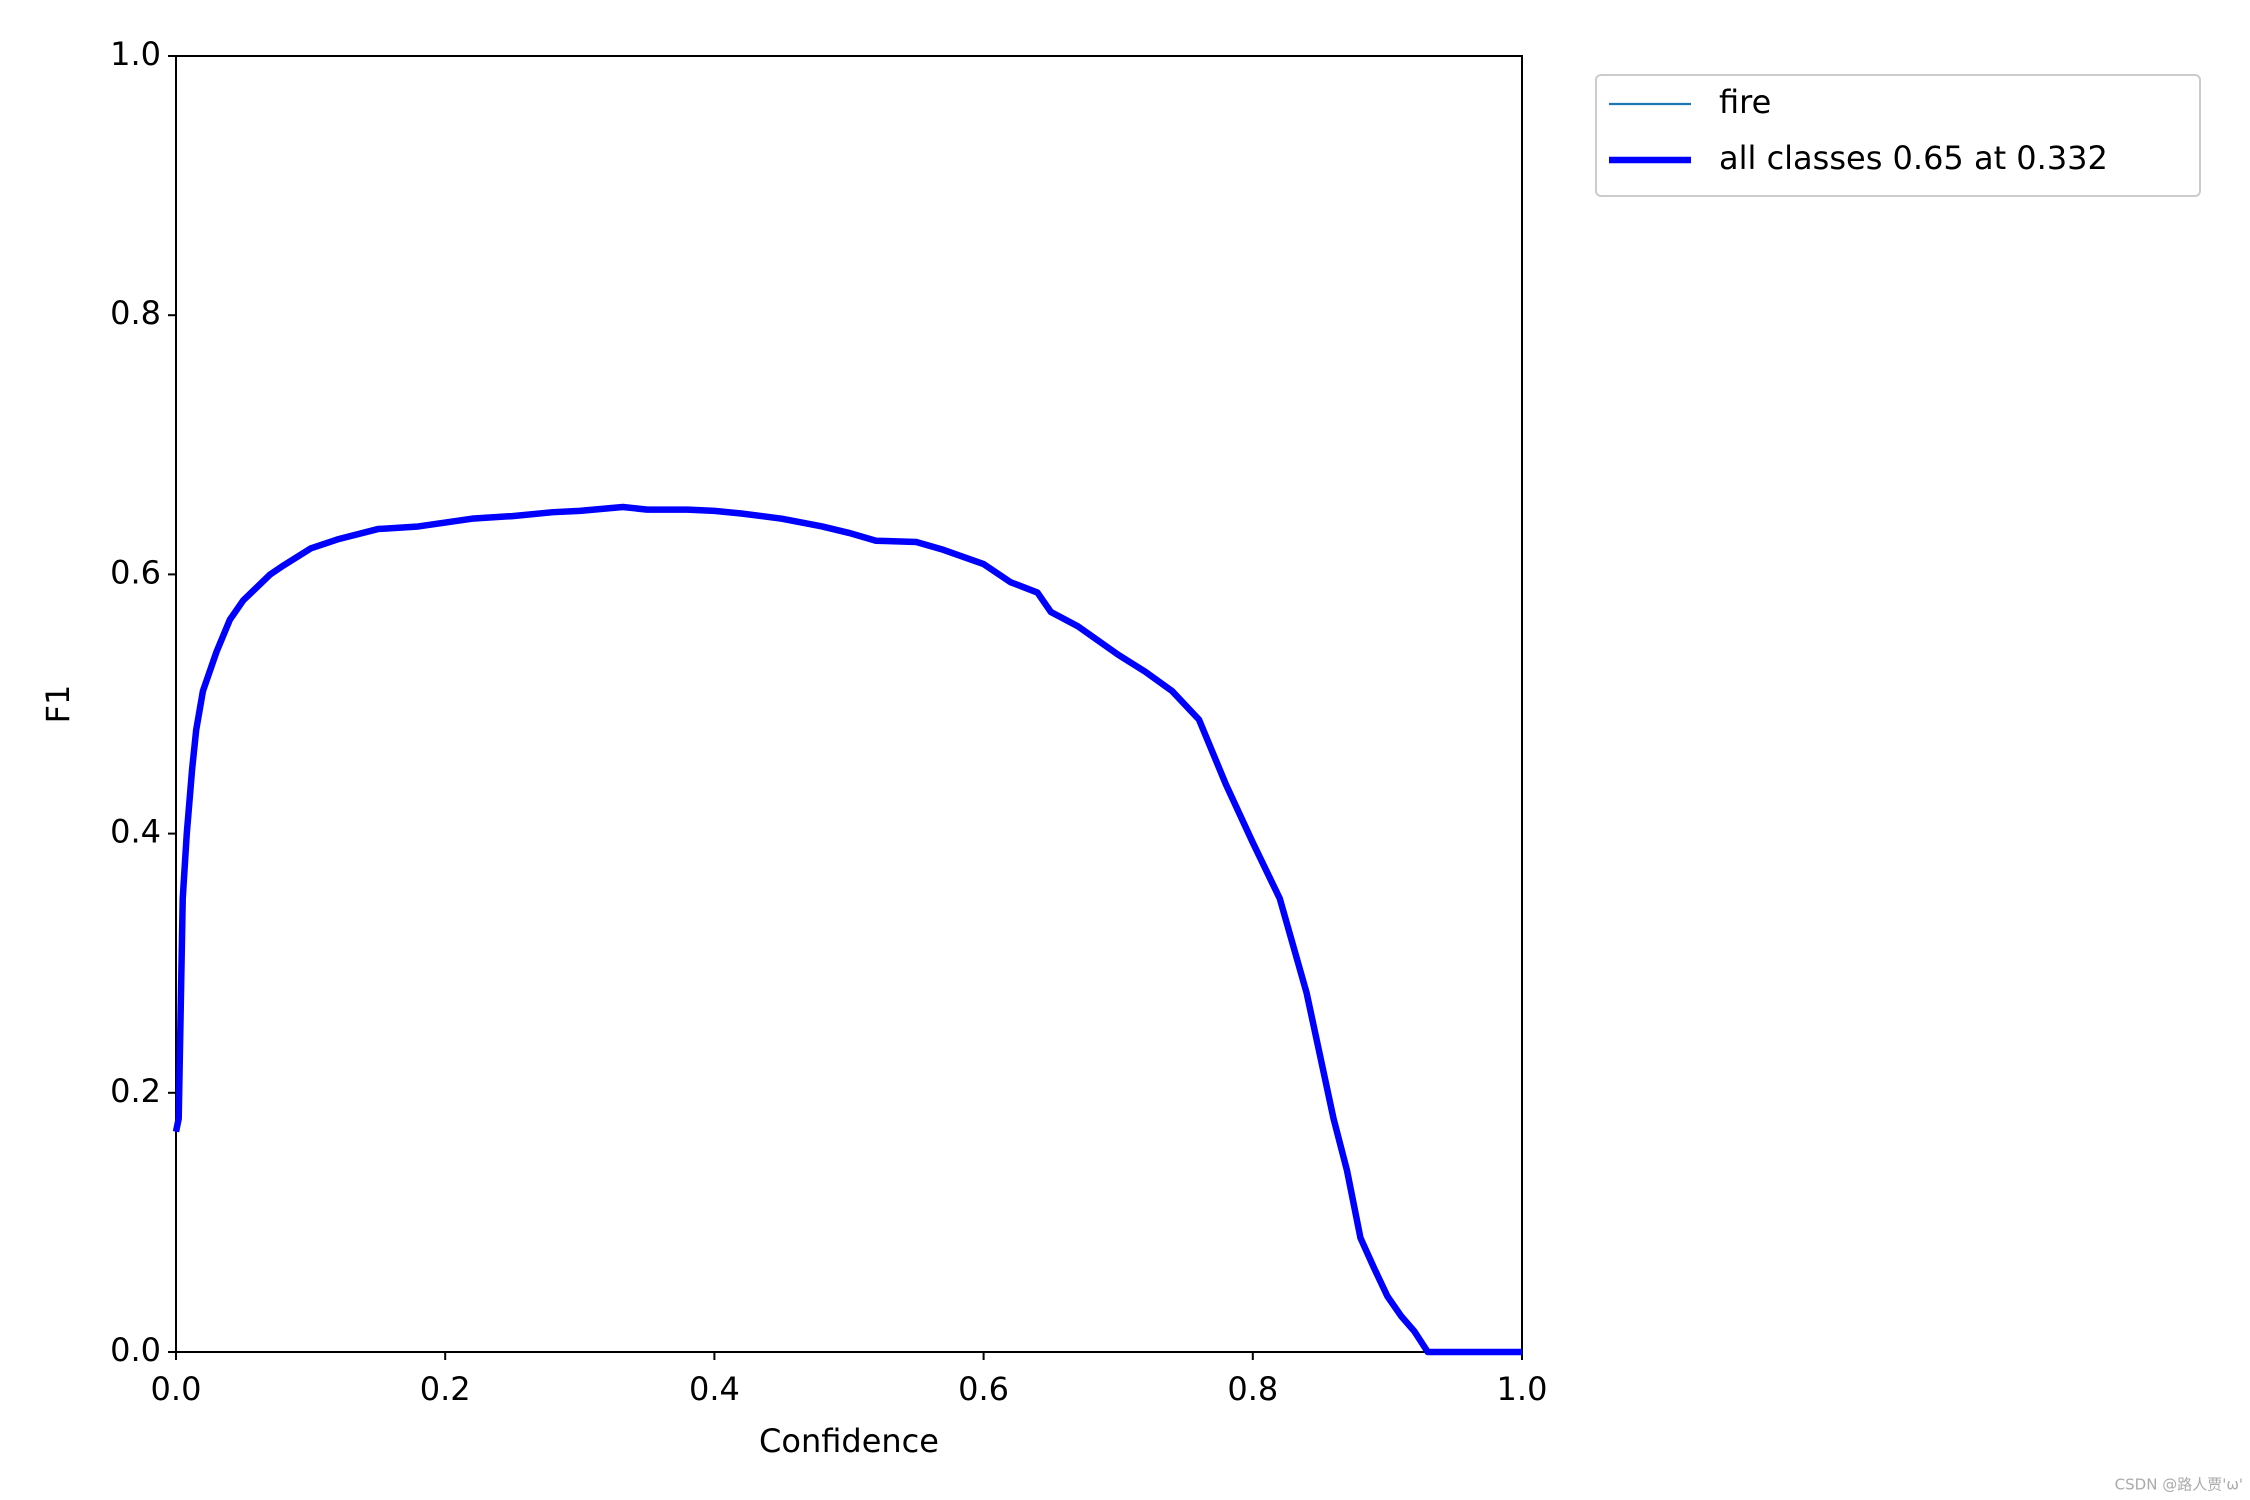 Image resolution: width=2250 pixels, height=1500 pixels. I want to click on y-tick-label: 0.2, so click(135, 1091).